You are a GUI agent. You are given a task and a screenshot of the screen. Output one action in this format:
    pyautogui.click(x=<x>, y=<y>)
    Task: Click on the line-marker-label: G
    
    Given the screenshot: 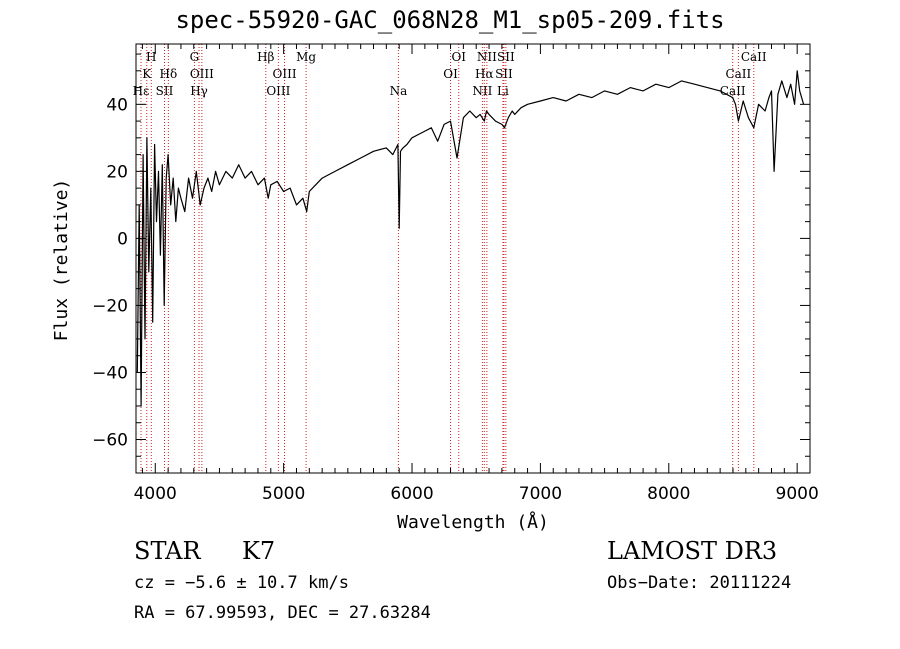 What is the action you would take?
    pyautogui.click(x=195, y=57)
    